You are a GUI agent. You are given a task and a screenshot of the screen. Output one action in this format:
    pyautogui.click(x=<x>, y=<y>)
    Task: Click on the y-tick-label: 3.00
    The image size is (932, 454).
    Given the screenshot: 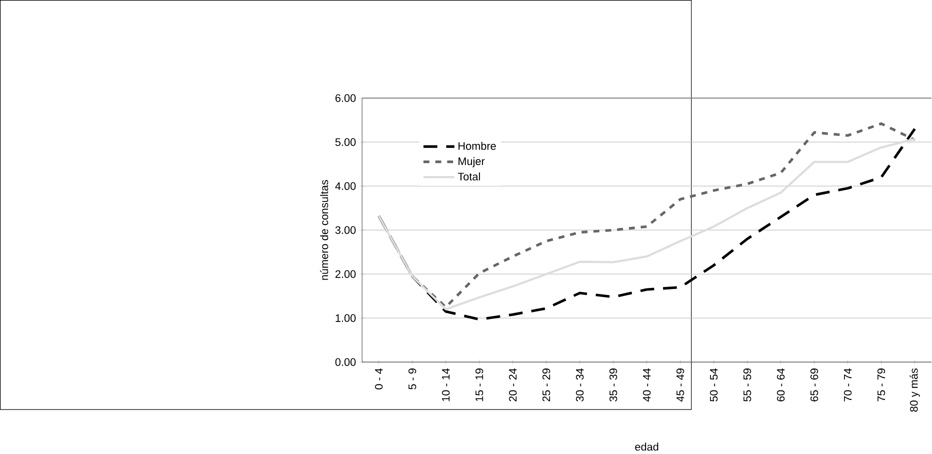 What is the action you would take?
    pyautogui.click(x=345, y=230)
    